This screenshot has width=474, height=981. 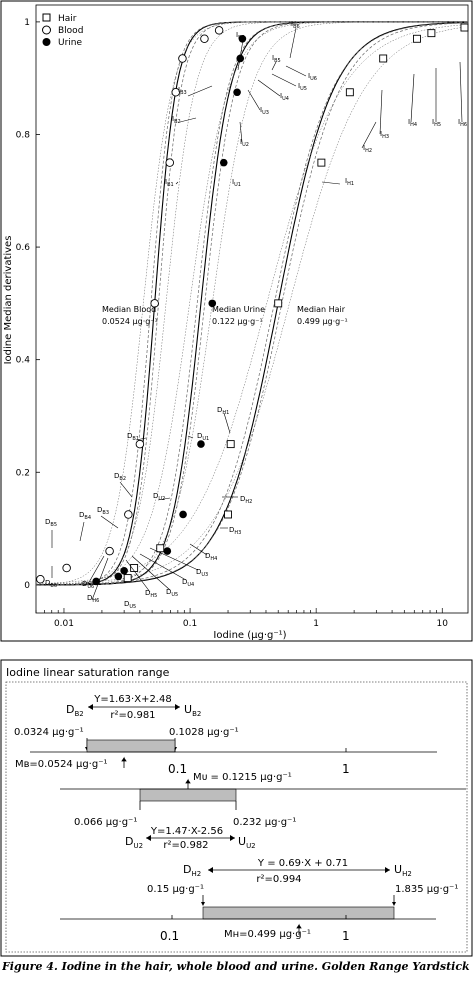 What do you see at coordinates (242, 618) in the screenshot?
I see `x-ticks: 0.01 0.1 1 10` at bounding box center [242, 618].